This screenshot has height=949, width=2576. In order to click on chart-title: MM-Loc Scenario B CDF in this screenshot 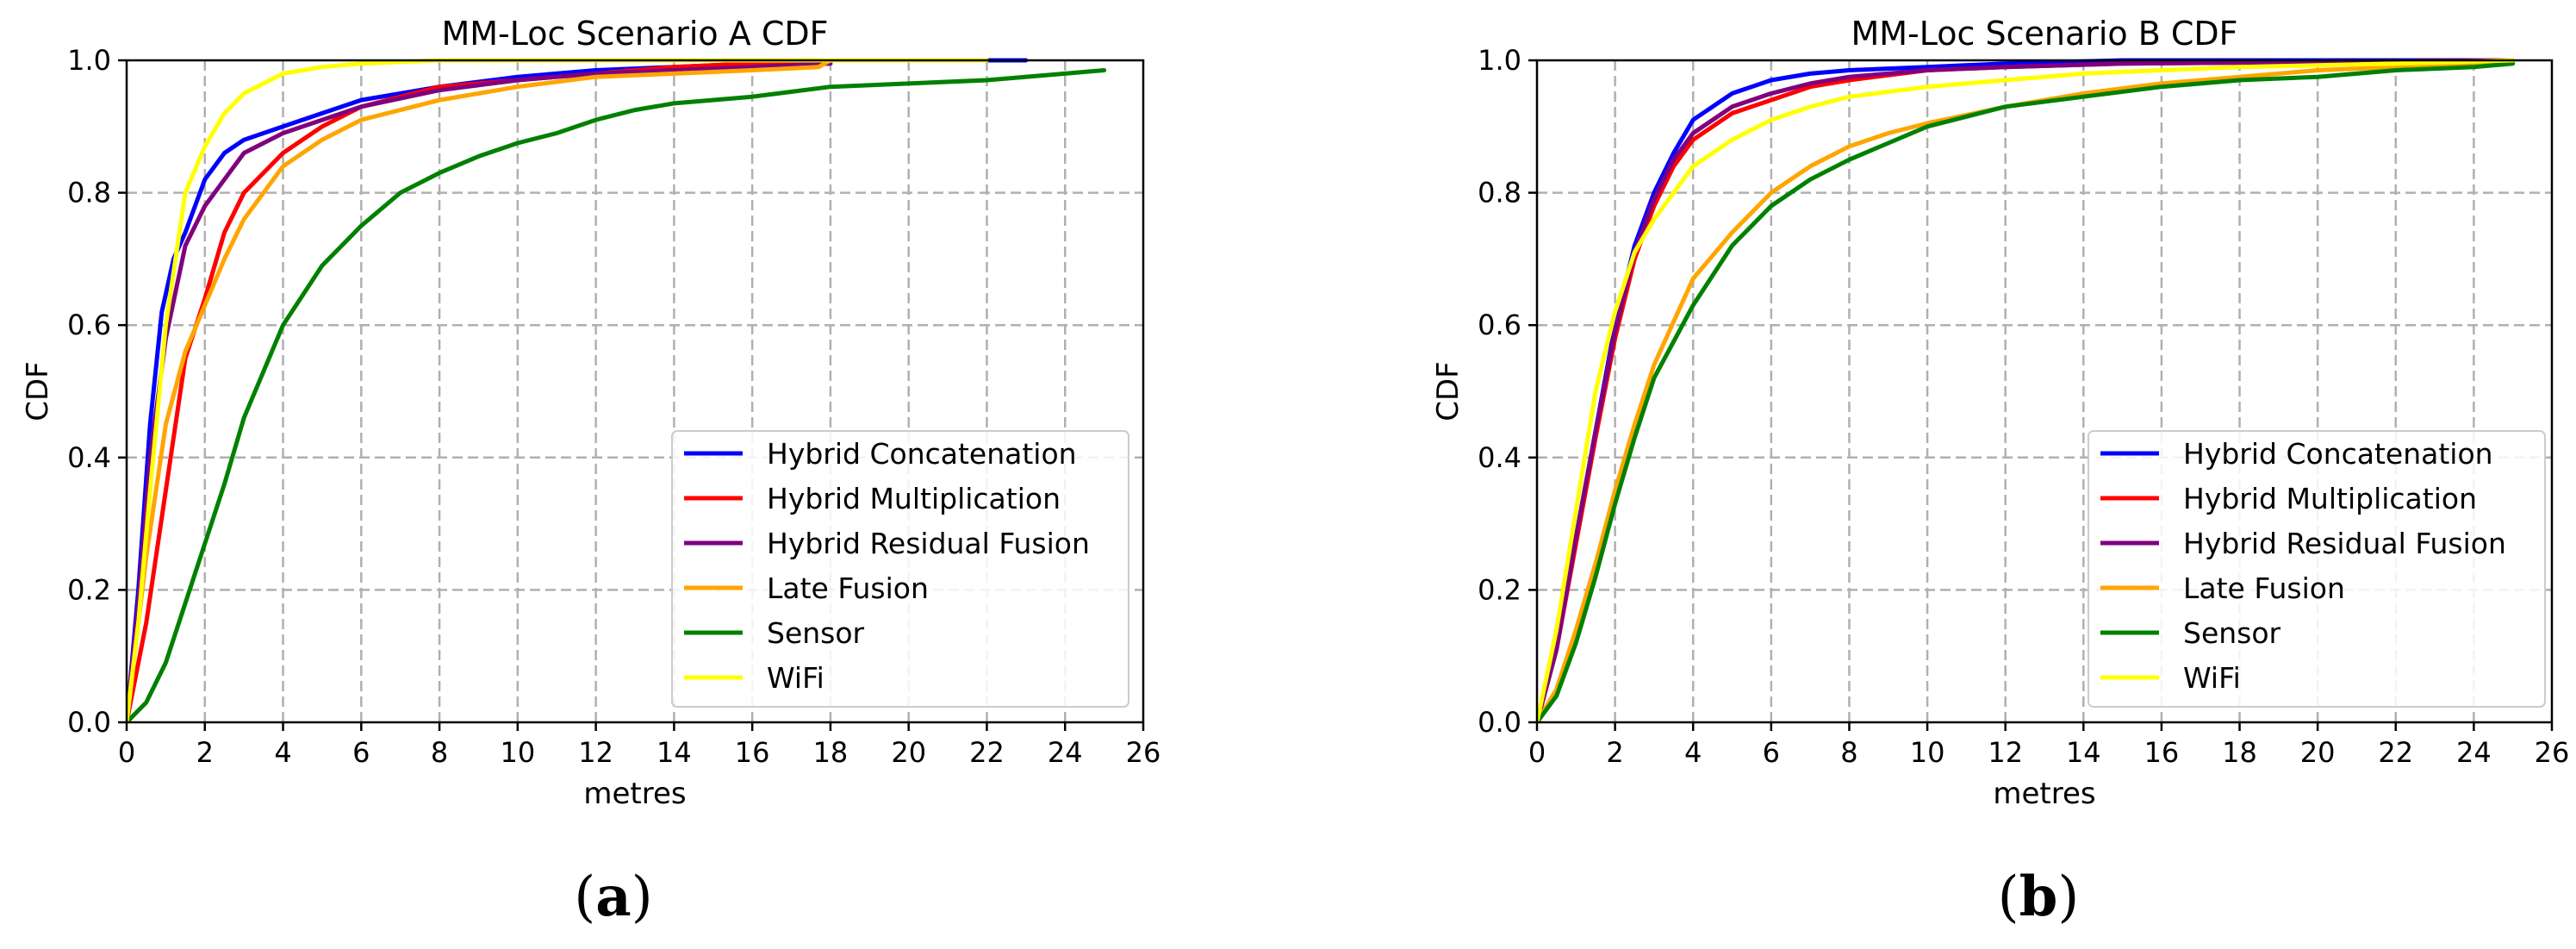, I will do `click(2044, 34)`.